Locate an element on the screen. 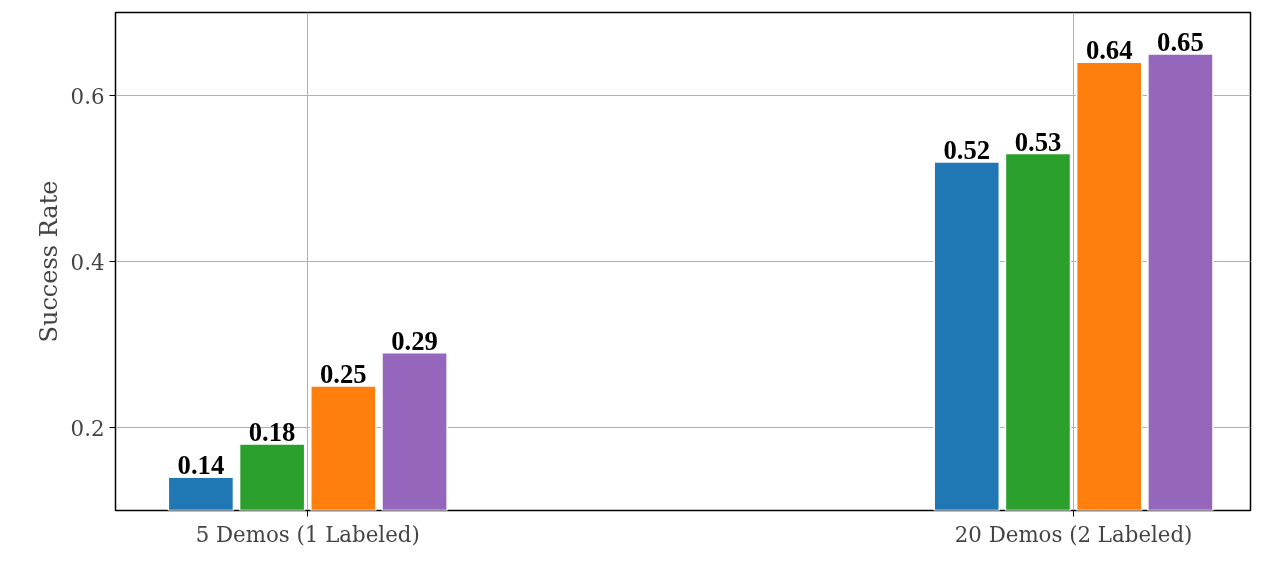  y-tick-label: 0.4 is located at coordinates (87, 262).